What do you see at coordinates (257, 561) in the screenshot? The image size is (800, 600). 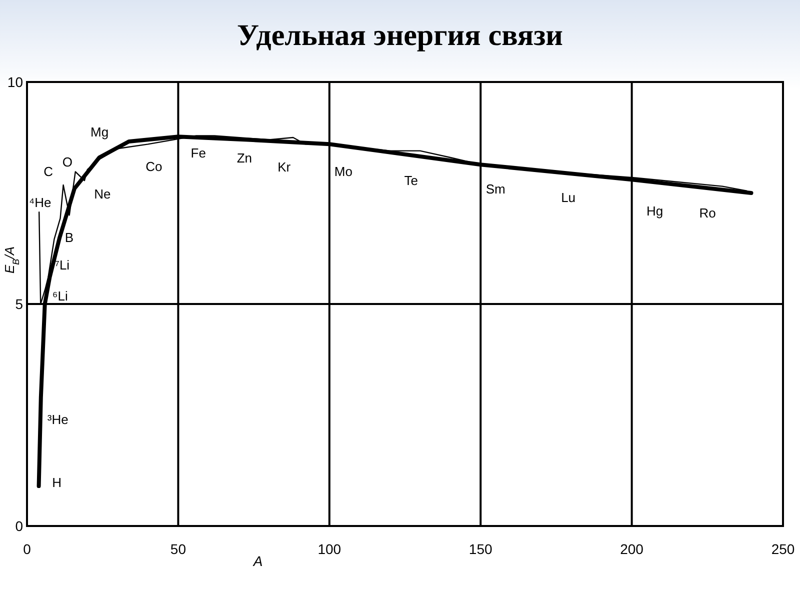 I see `x-axis-title: A` at bounding box center [257, 561].